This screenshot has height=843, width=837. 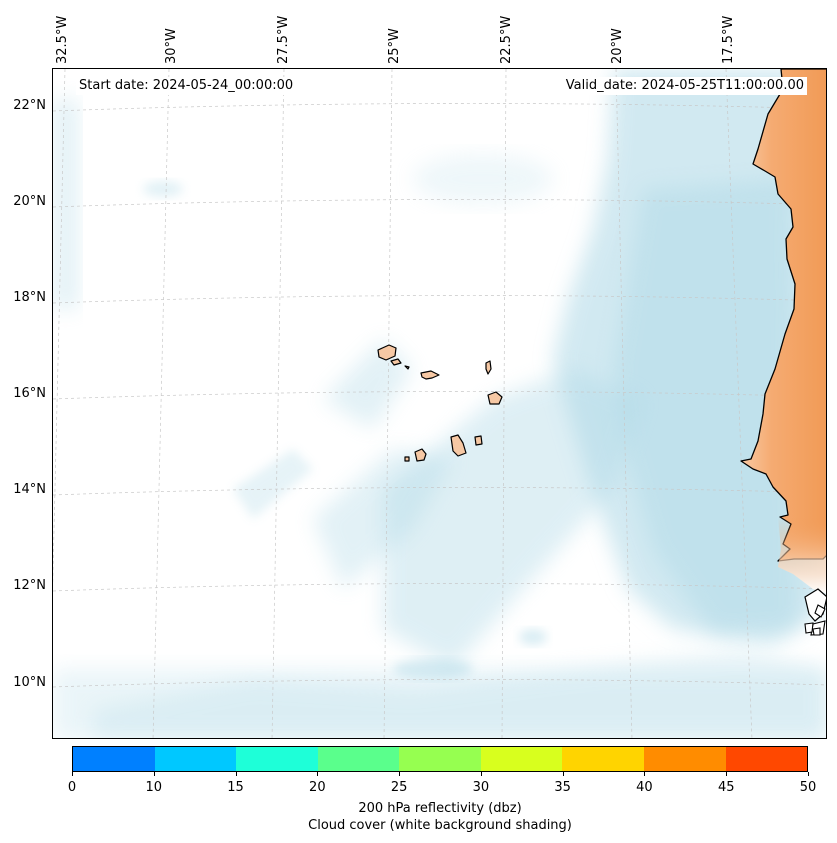 What do you see at coordinates (29, 393) in the screenshot?
I see `lat-label-16n: 16°N` at bounding box center [29, 393].